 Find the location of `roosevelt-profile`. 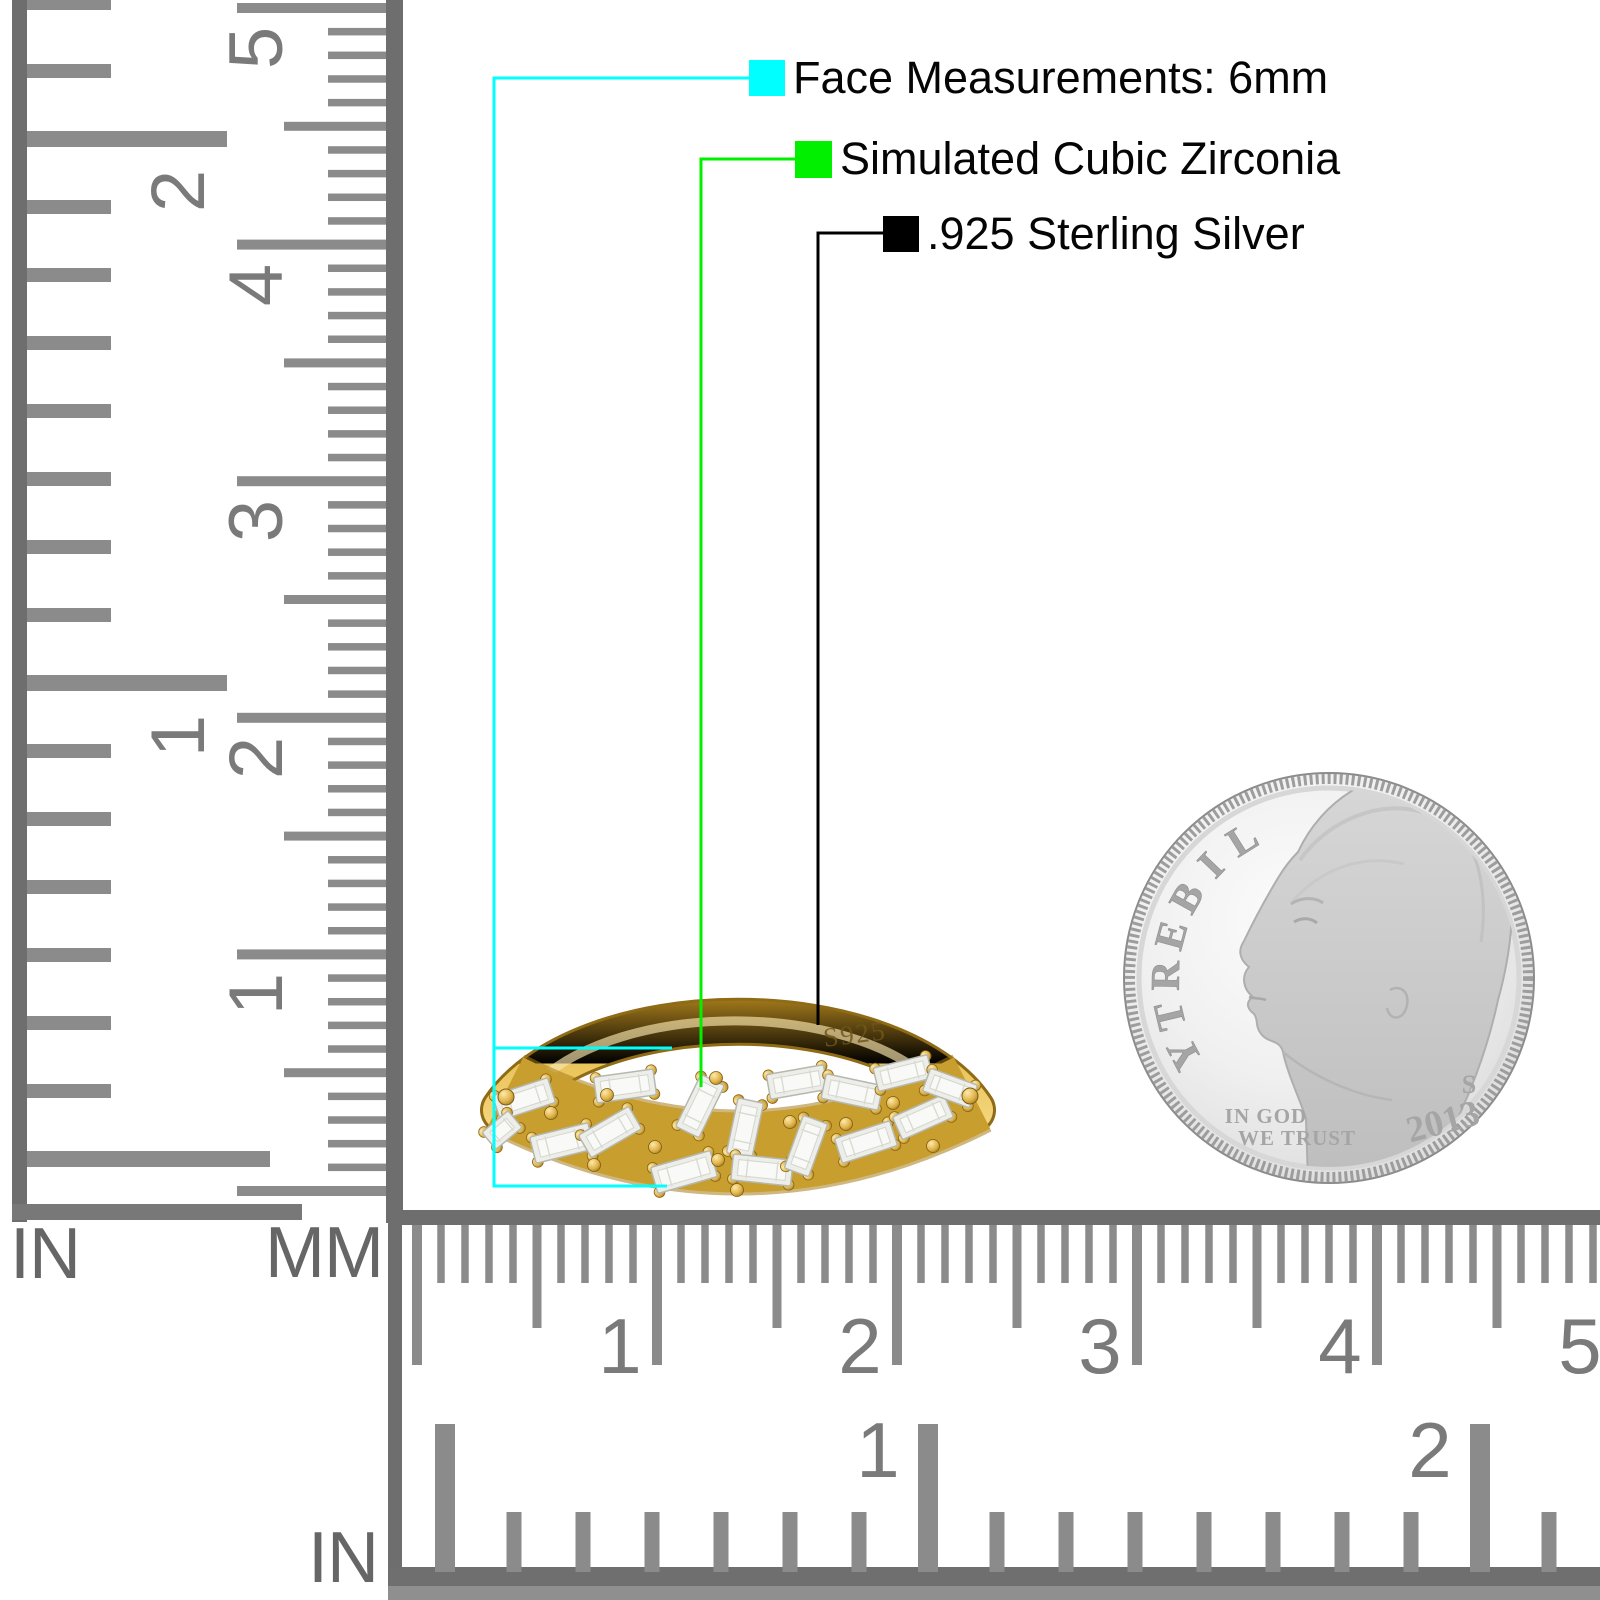

roosevelt-profile is located at coordinates (1376, 978).